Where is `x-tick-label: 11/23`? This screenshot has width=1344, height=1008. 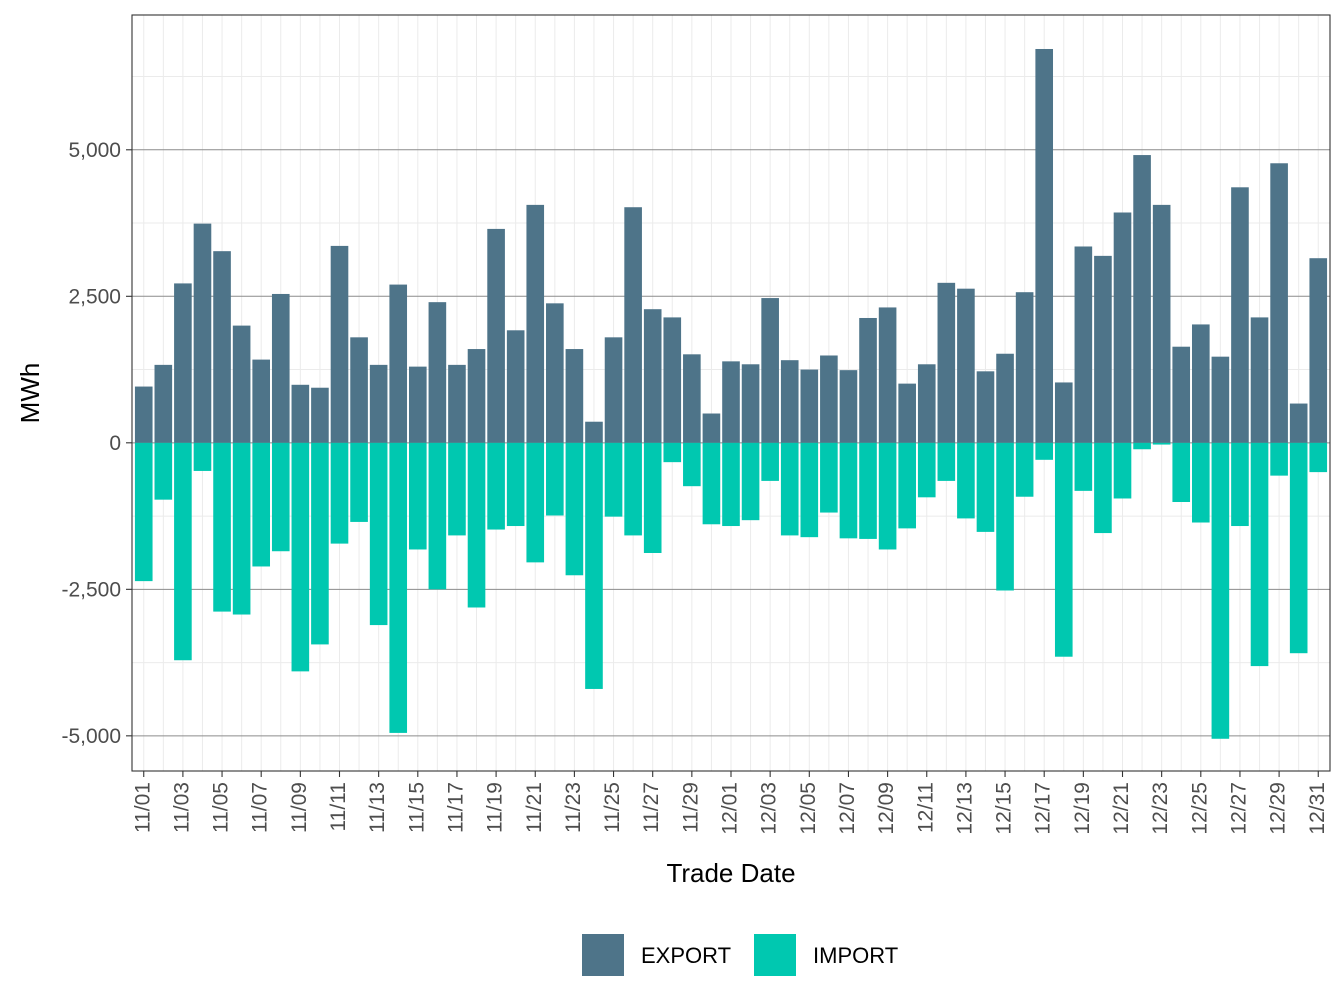 x-tick-label: 11/23 is located at coordinates (573, 807).